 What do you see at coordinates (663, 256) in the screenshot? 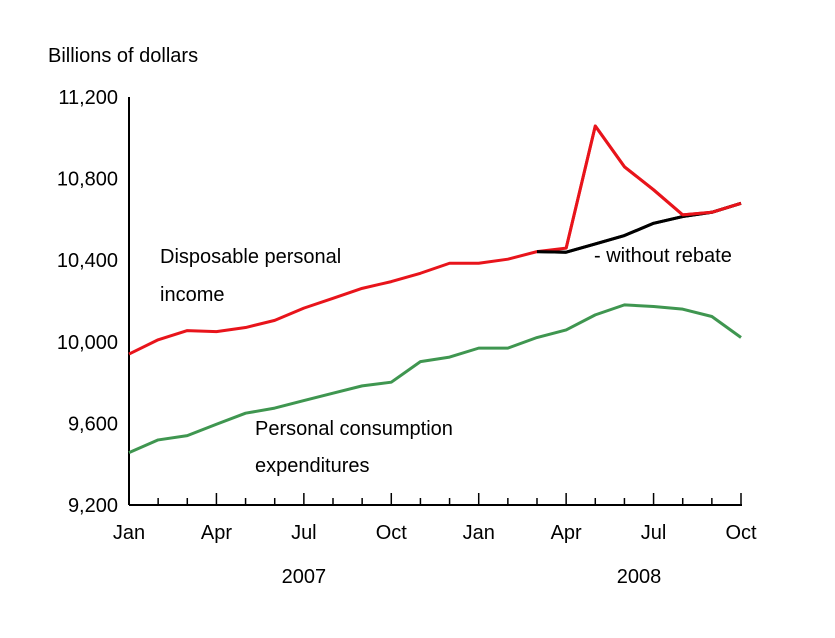
I see `series-label-without-rebate: - without rebate` at bounding box center [663, 256].